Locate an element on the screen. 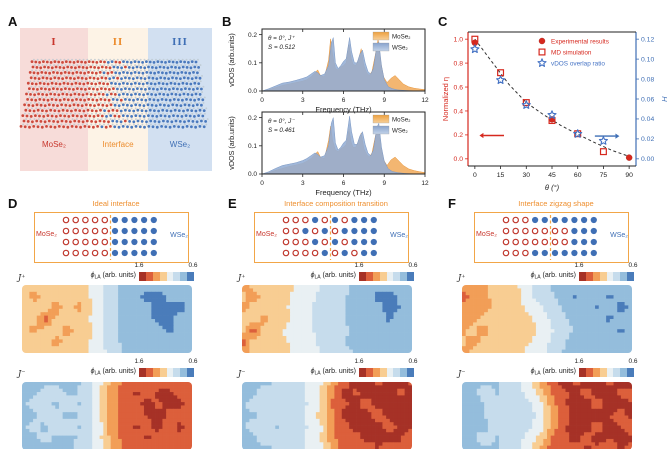 The width and height of the screenshot is (668, 472). heatmap-f-jminus is located at coordinates (547, 415).